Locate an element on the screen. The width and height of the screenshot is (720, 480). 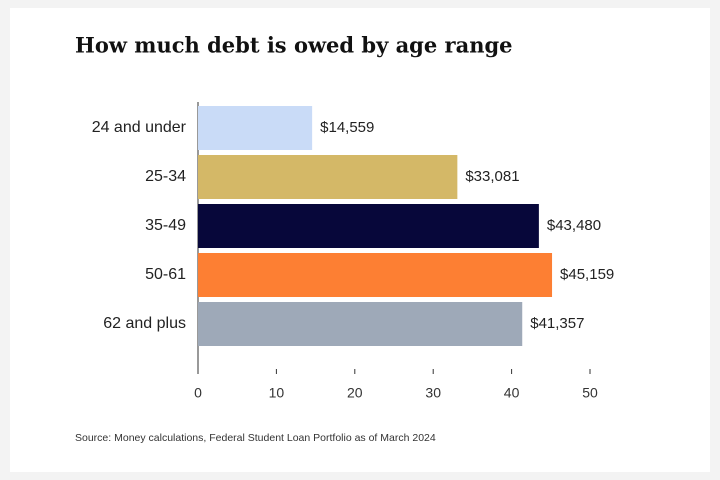
x-tick-label: 10 is located at coordinates (277, 393).